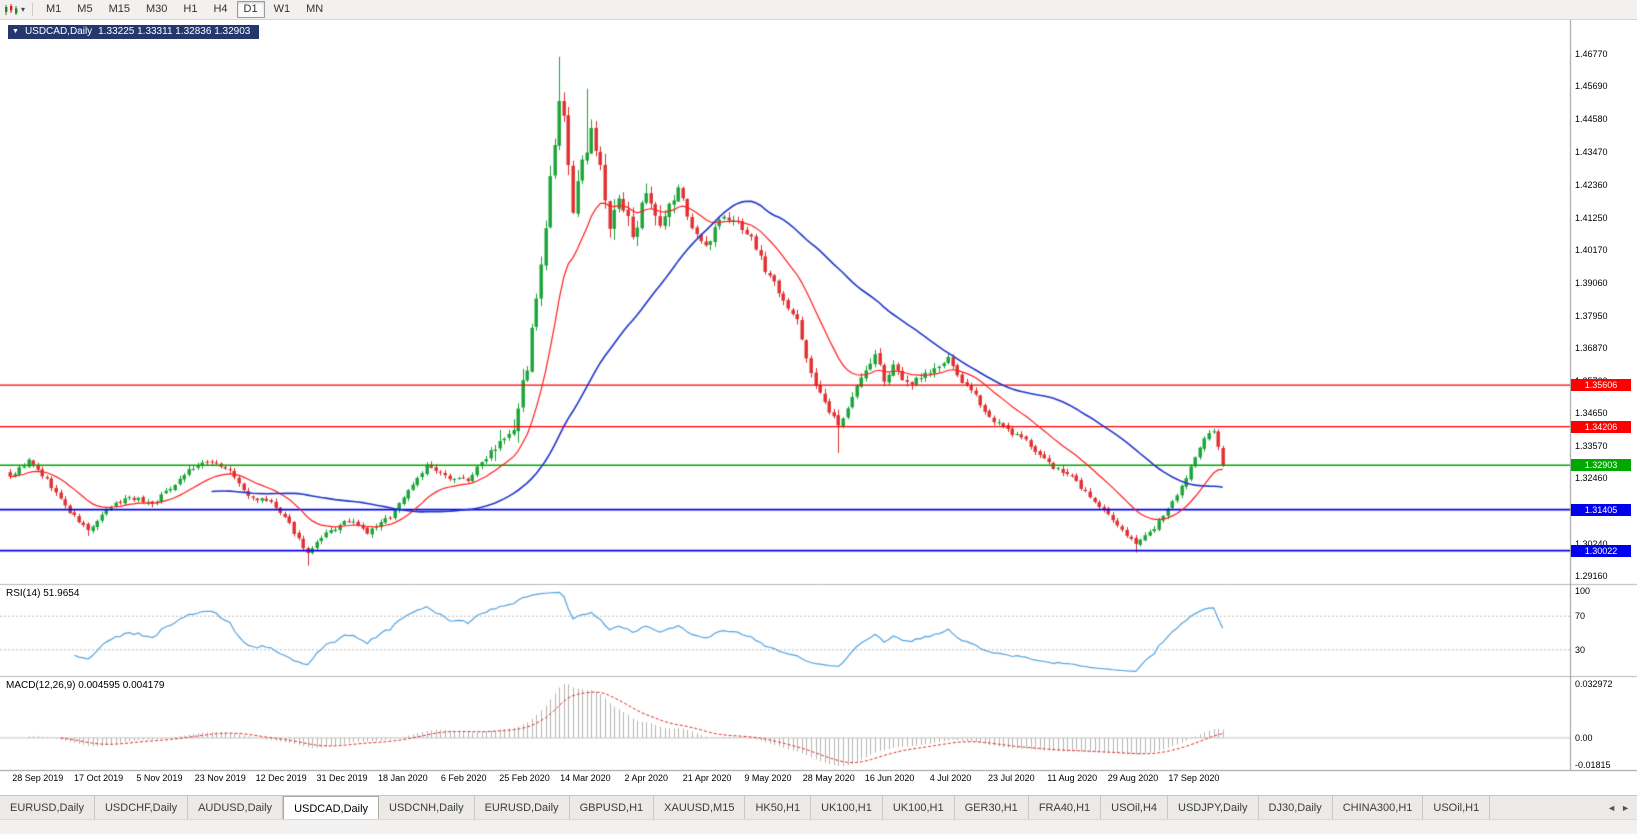 The image size is (1637, 834). What do you see at coordinates (23, 9) in the screenshot?
I see `chevron-down-icon: ▾` at bounding box center [23, 9].